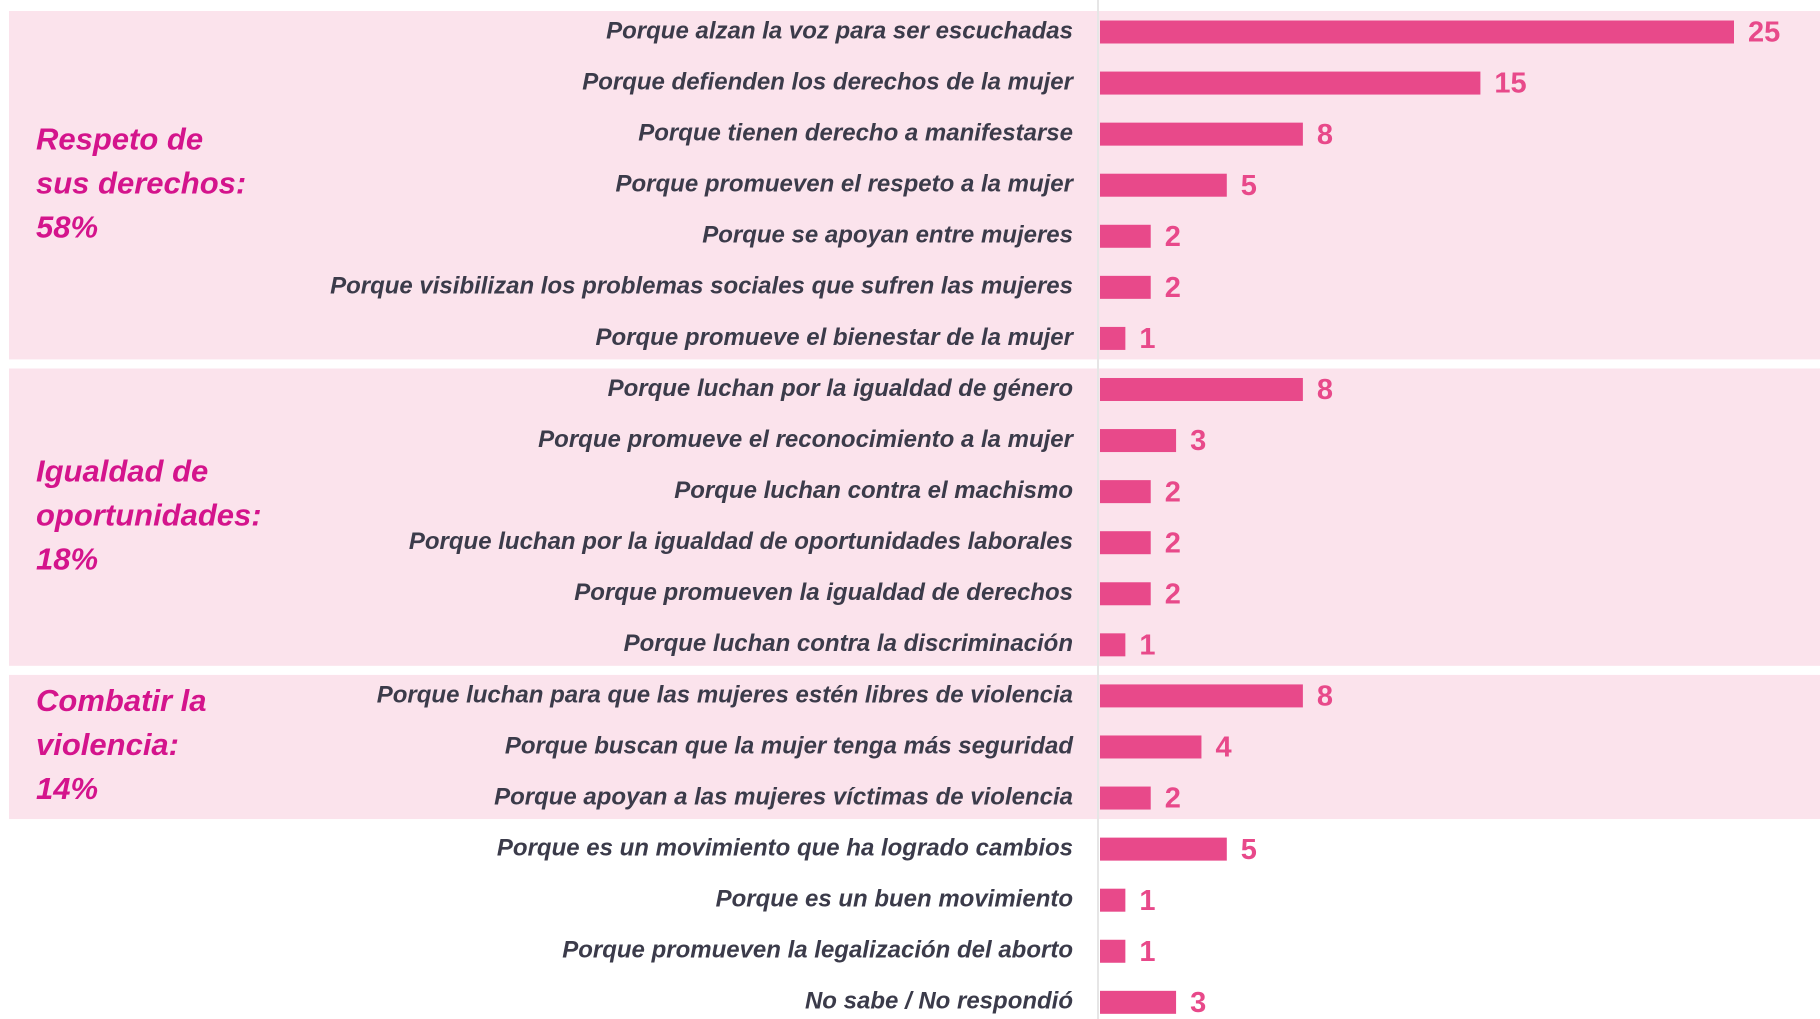 The image size is (1820, 1019). Describe the element at coordinates (845, 184) in the screenshot. I see `category-label: Porque promueven el respeto a la mujer` at that location.